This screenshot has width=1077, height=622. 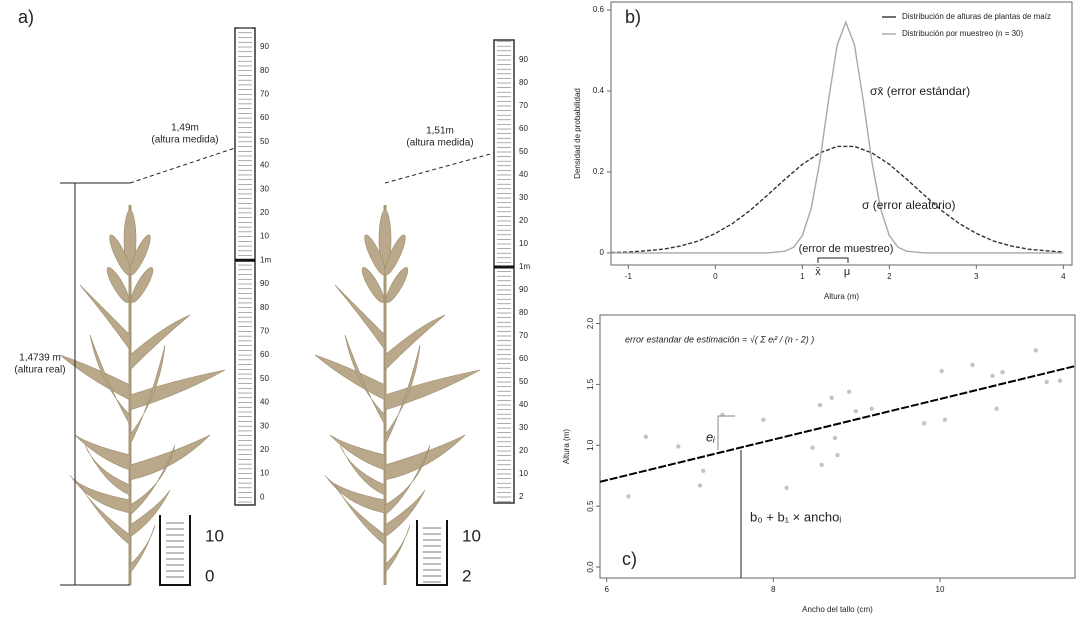 I want to click on x-tick-label: -1, so click(x=629, y=276).